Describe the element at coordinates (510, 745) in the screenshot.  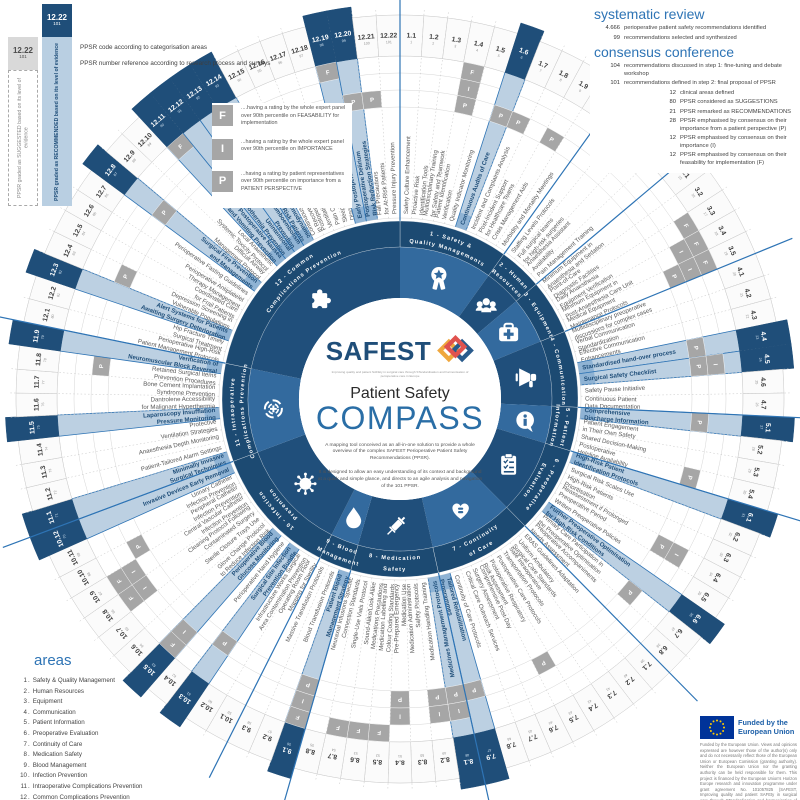
I see `svg-text: 7.8` at that location.